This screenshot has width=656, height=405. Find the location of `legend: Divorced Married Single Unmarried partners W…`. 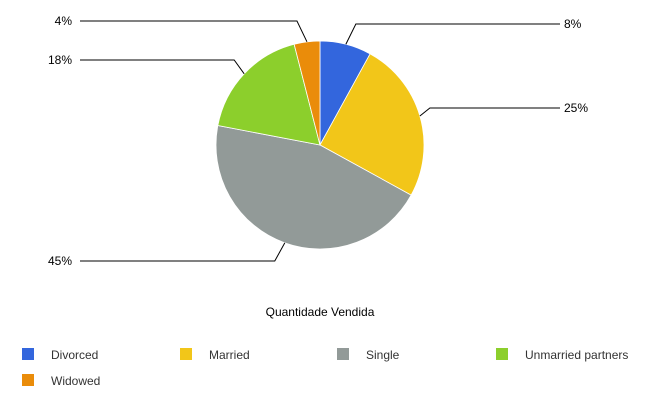

legend: Divorced Married Single Unmarried partners W… is located at coordinates (325, 368).